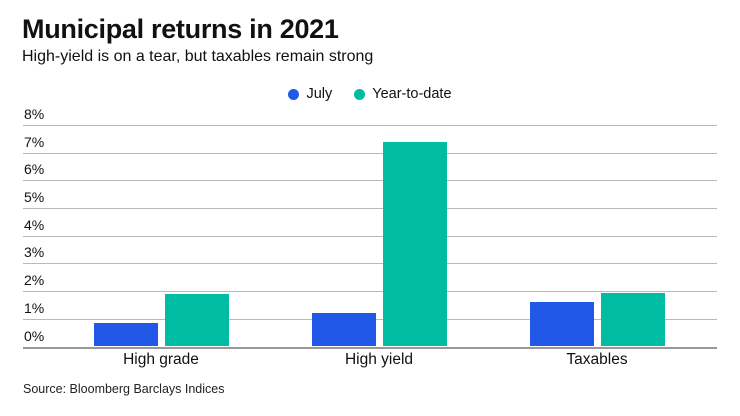 Image resolution: width=740 pixels, height=416 pixels. Describe the element at coordinates (370, 125) in the screenshot. I see `gridline-8pct` at that location.